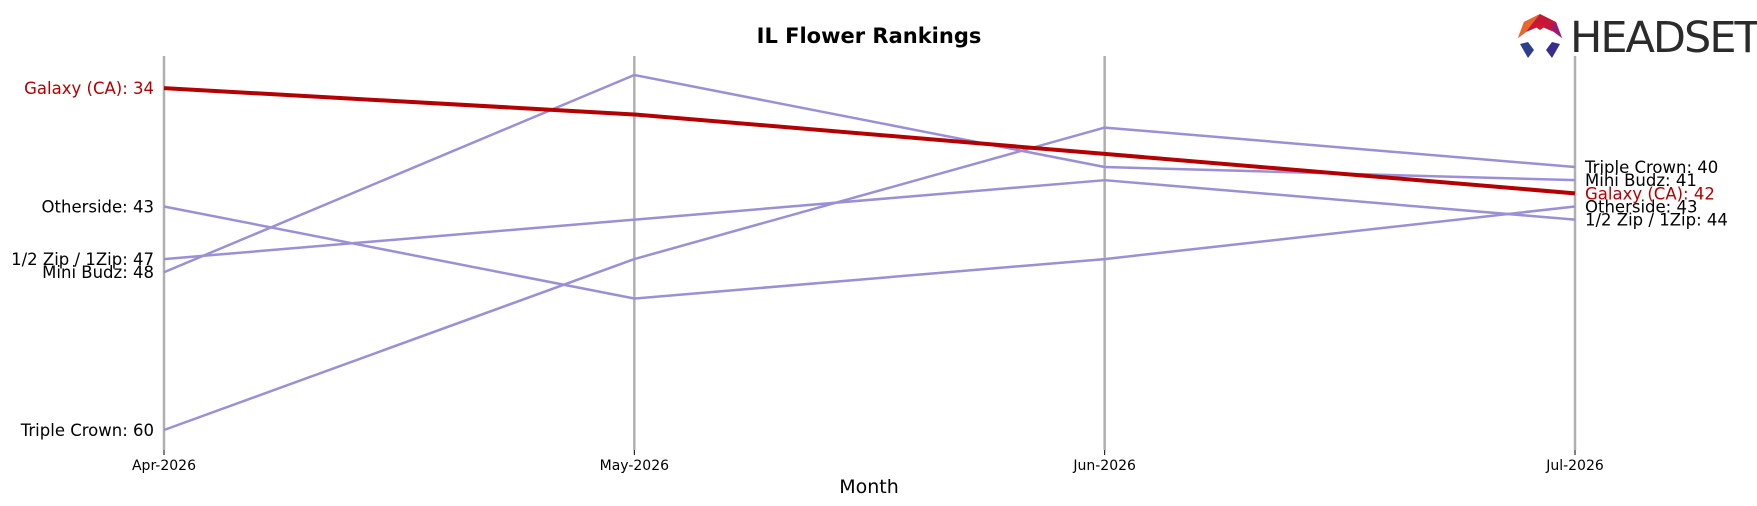 Image resolution: width=1757 pixels, height=506 pixels. Describe the element at coordinates (1651, 167) in the screenshot. I see `end-label: Triple Crown: 40` at that location.